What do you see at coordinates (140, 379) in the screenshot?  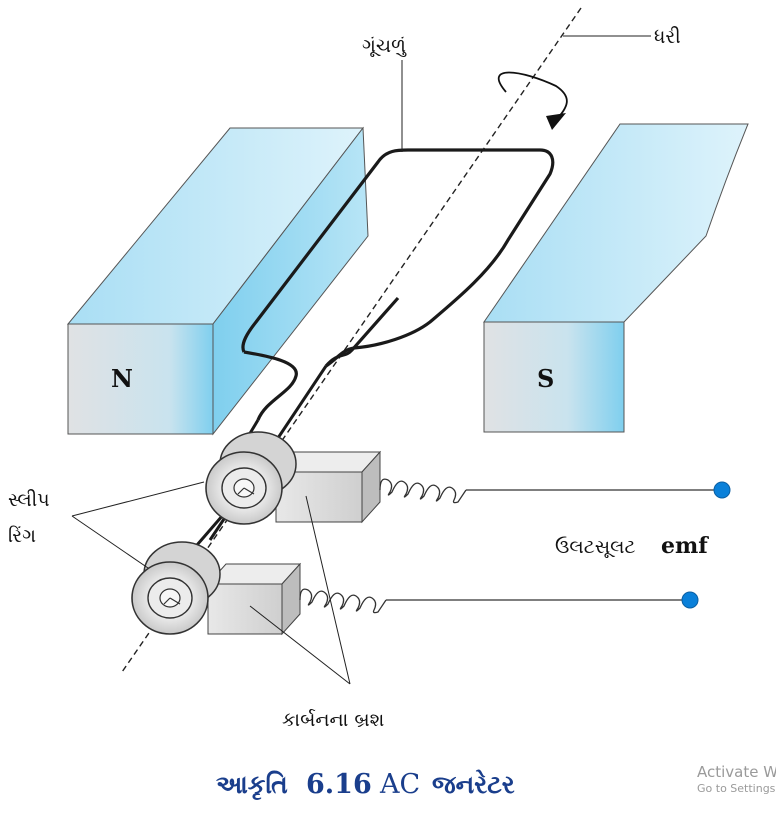 I see `north-magnet-face` at bounding box center [140, 379].